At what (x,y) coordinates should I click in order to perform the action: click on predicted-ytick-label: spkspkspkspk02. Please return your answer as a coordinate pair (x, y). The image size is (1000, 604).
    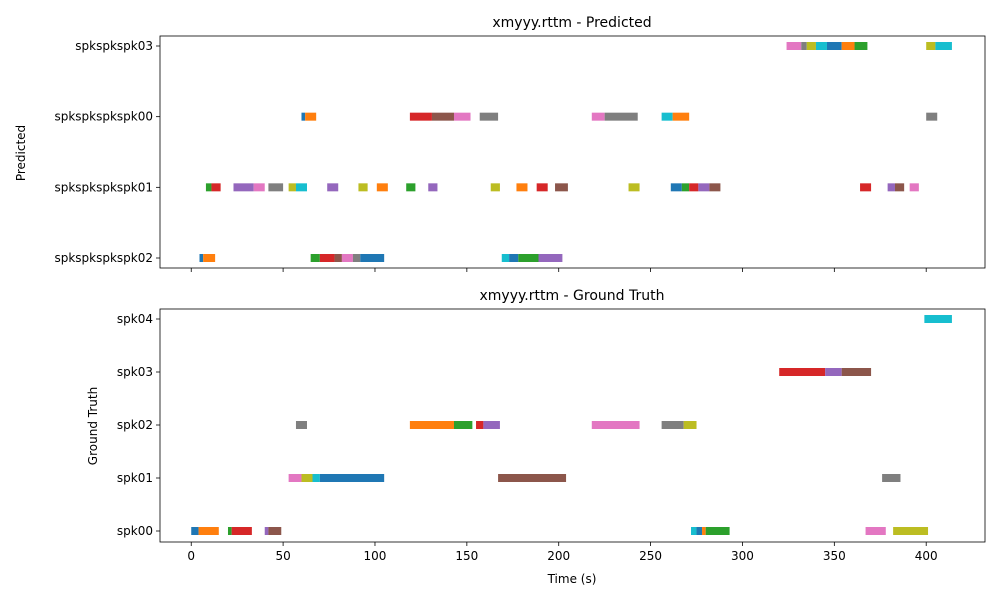
    Looking at the image, I should click on (103, 258).